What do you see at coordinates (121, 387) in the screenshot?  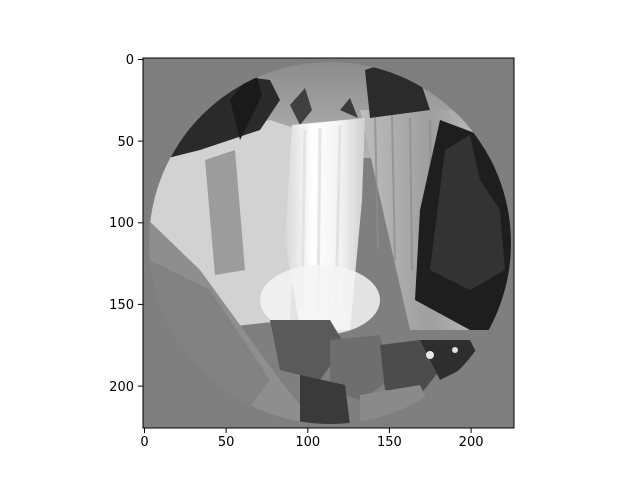 I see `y-tick-label: 200` at bounding box center [121, 387].